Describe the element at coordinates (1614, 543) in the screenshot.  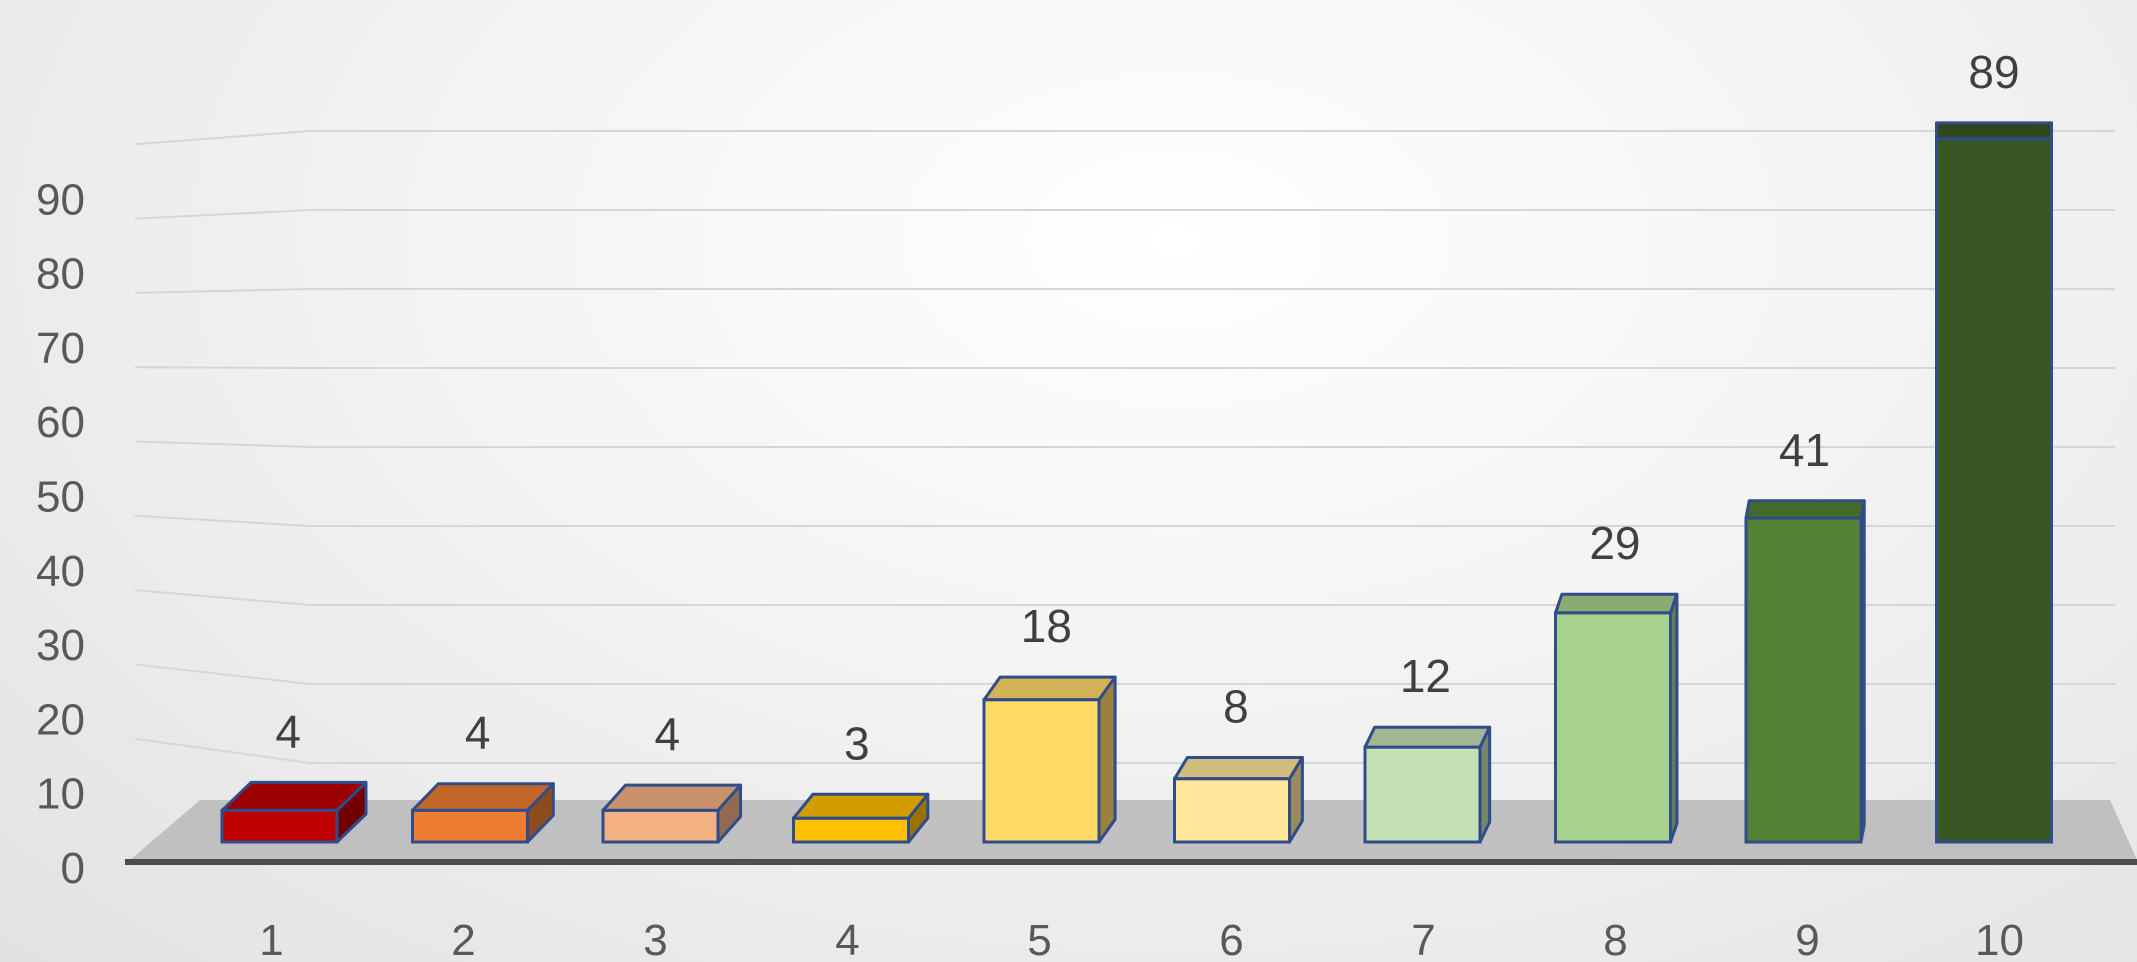
I see `data-label: 29` at that location.